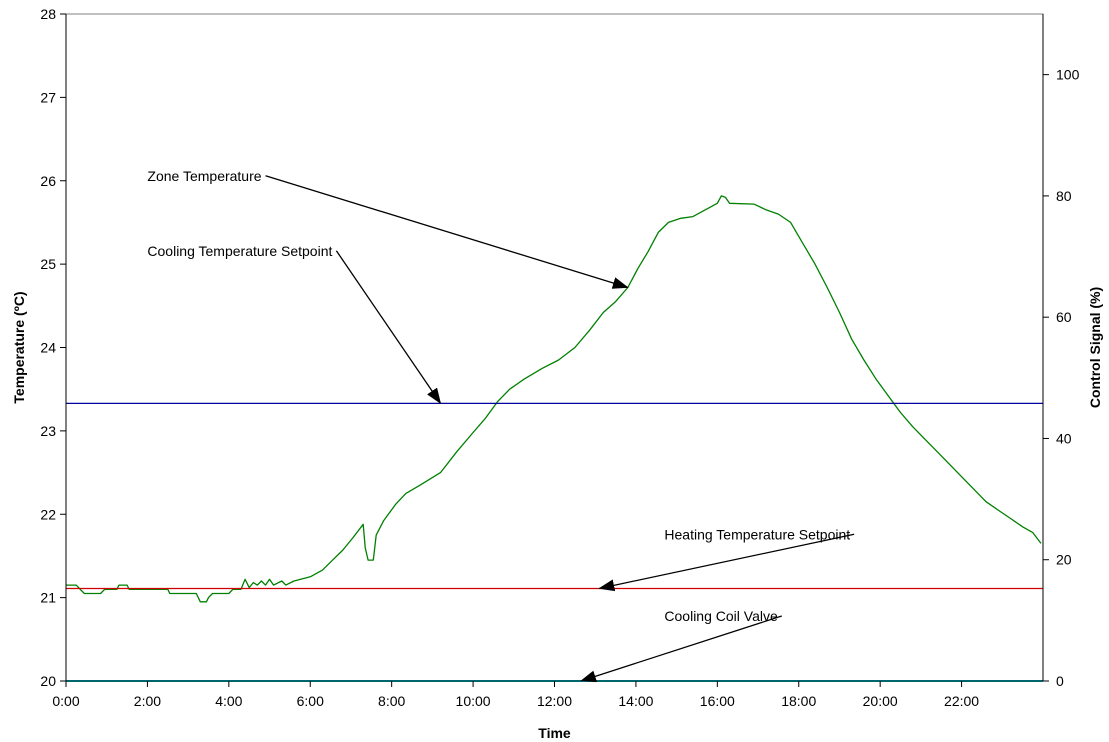  What do you see at coordinates (1068, 75) in the screenshot?
I see `y2-tick-label: 100` at bounding box center [1068, 75].